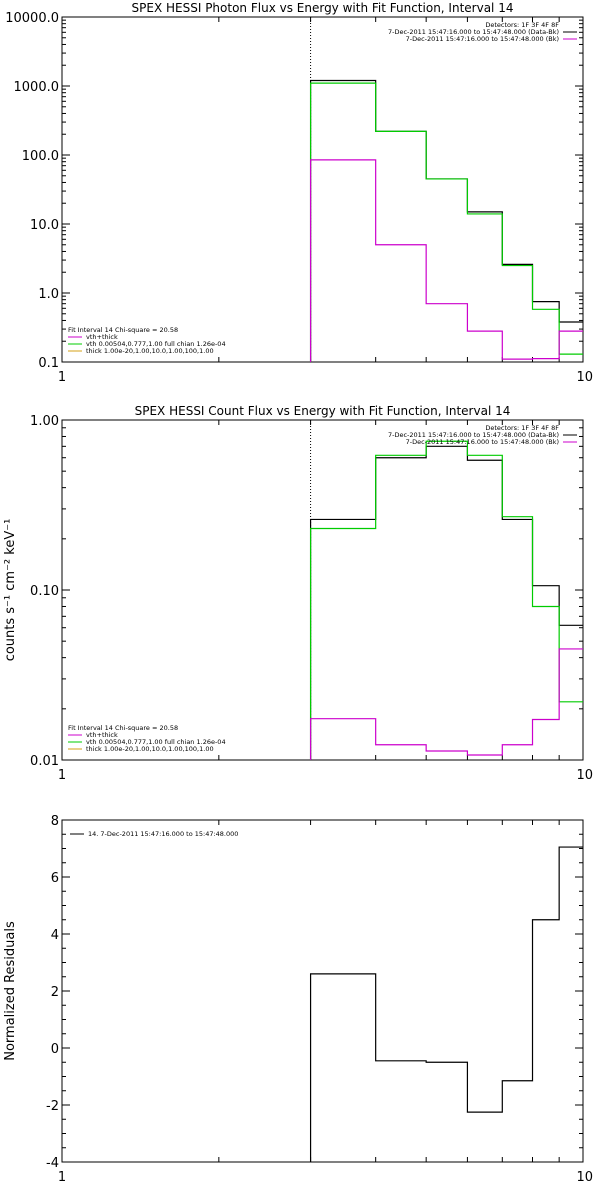 The height and width of the screenshot is (1200, 600). Describe the element at coordinates (52, 1106) in the screenshot. I see `y-tick-label: -2` at that location.